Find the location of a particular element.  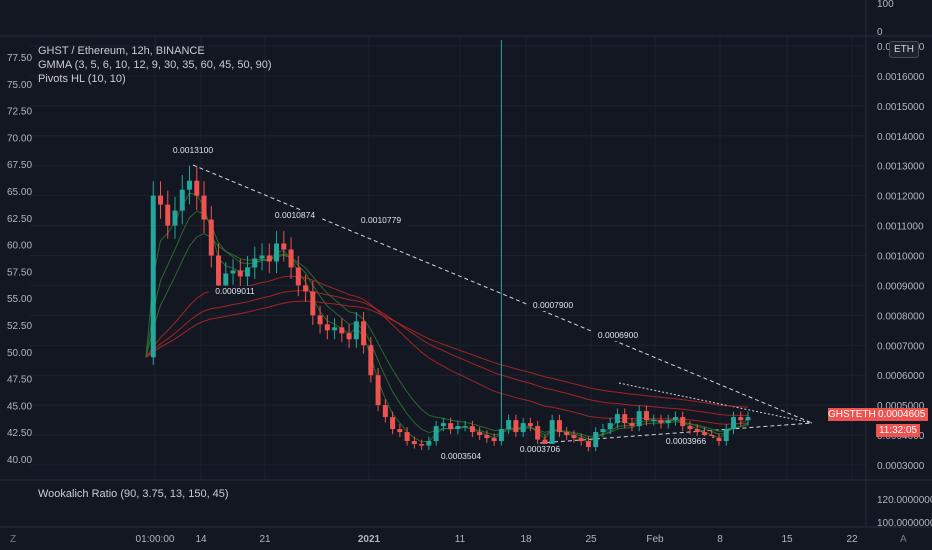

right-axis-tick: 0.0016000 is located at coordinates (901, 77).